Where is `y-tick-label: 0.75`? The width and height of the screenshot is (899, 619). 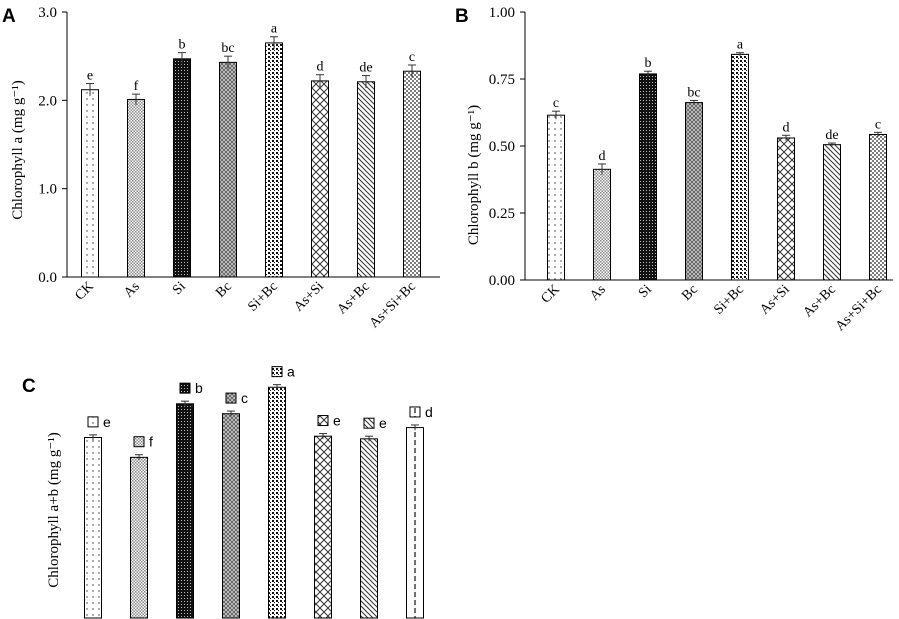
y-tick-label: 0.75 is located at coordinates (502, 80).